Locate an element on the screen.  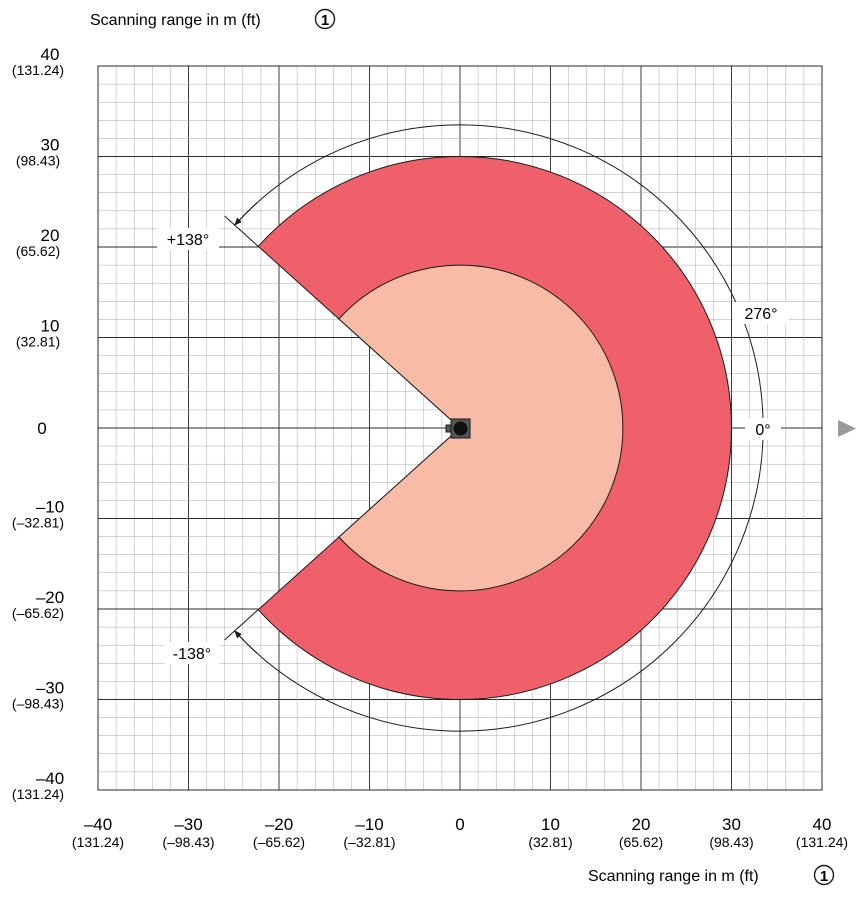
y-tick-label: 40(131.24) is located at coordinates (38, 61).